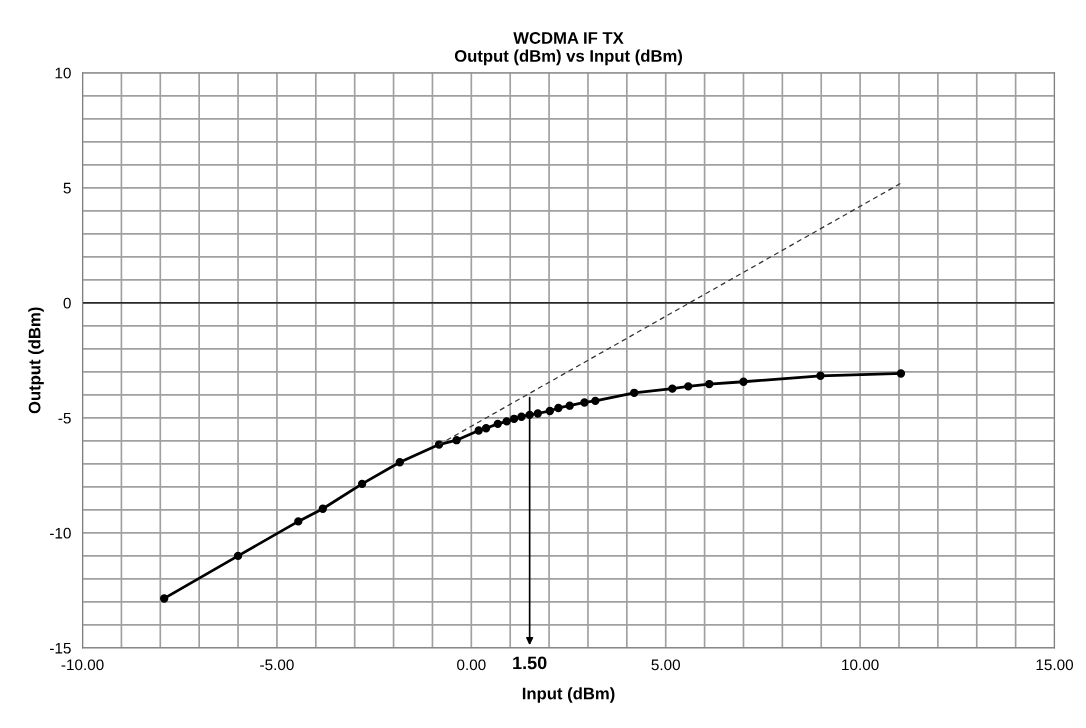  Describe the element at coordinates (1055, 665) in the screenshot. I see `x-tick-label: 15.00` at that location.